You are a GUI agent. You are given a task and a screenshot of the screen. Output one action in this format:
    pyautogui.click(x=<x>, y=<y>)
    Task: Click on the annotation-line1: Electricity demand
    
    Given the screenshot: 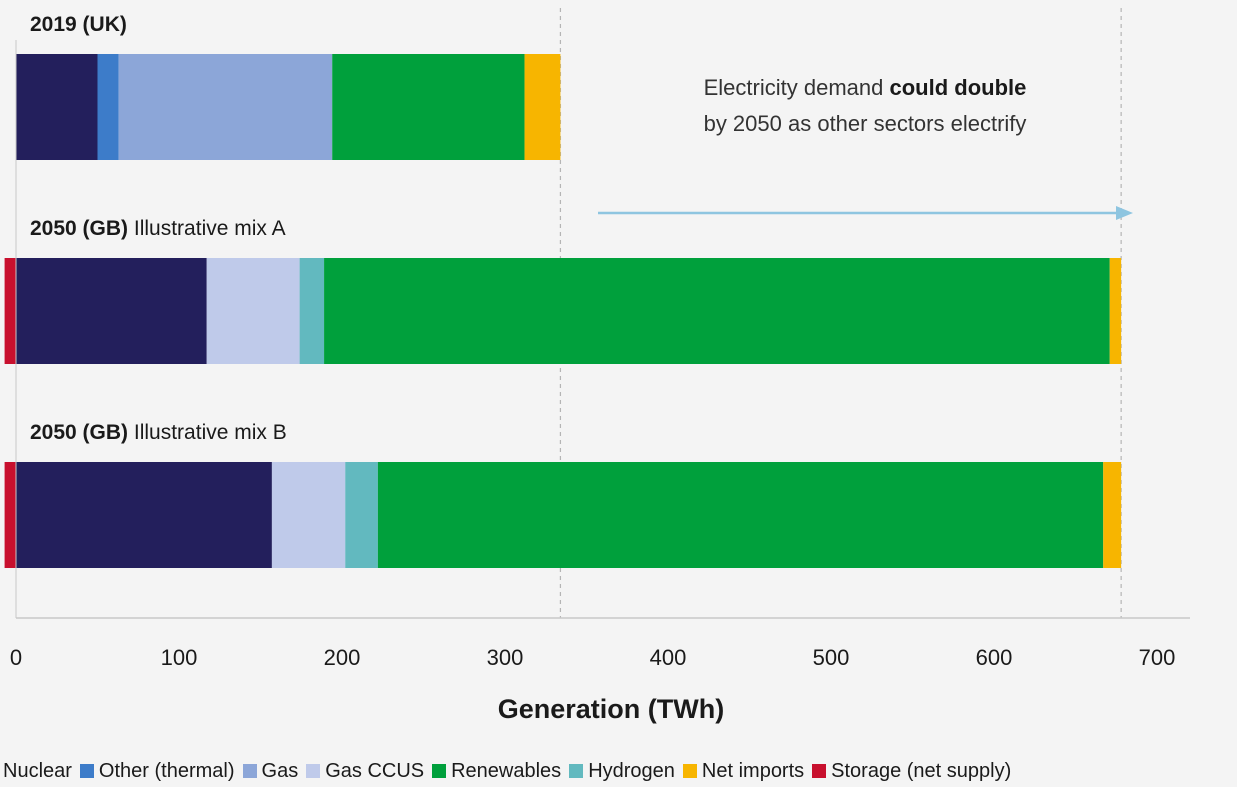 What is the action you would take?
    pyautogui.click(x=797, y=87)
    